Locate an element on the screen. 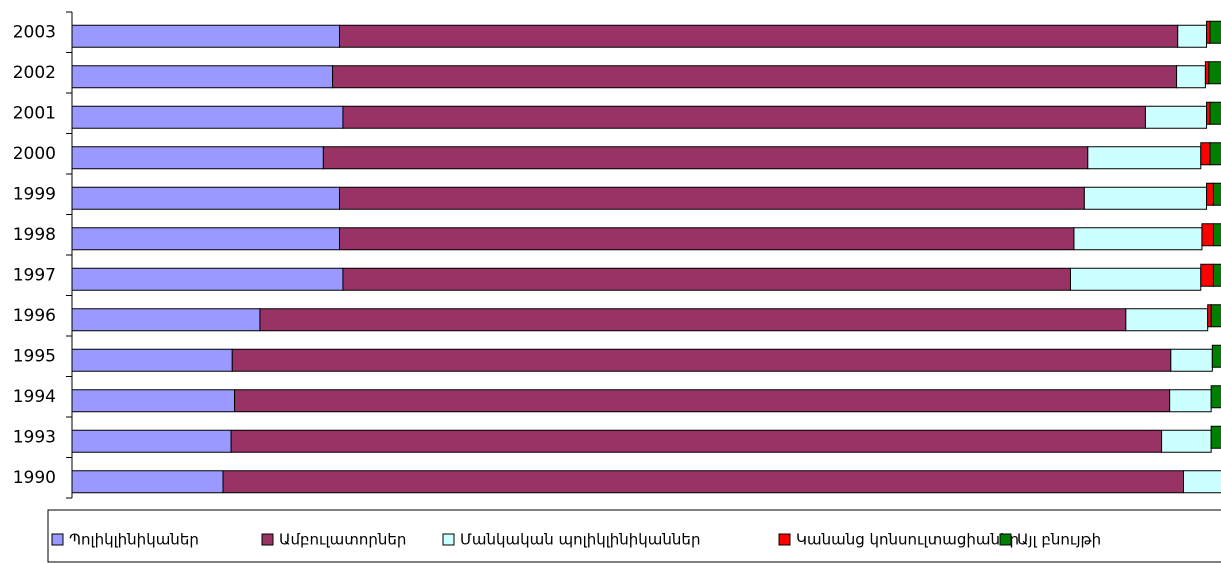 This screenshot has height=563, width=1221. y-tick-label: 1995 is located at coordinates (34, 356).